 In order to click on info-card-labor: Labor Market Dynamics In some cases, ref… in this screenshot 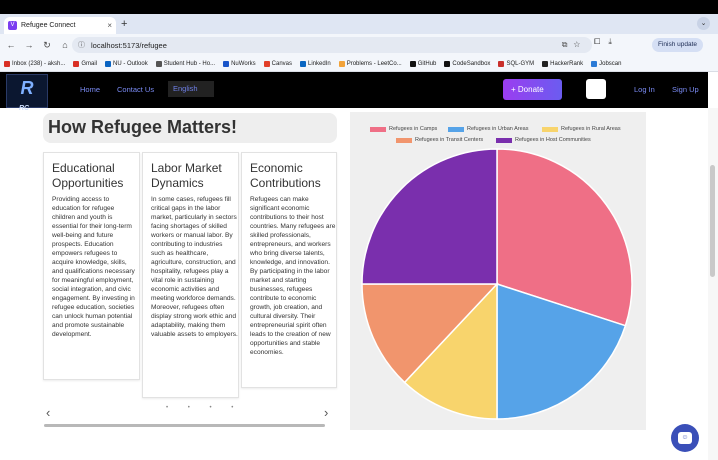, I will do `click(190, 275)`.